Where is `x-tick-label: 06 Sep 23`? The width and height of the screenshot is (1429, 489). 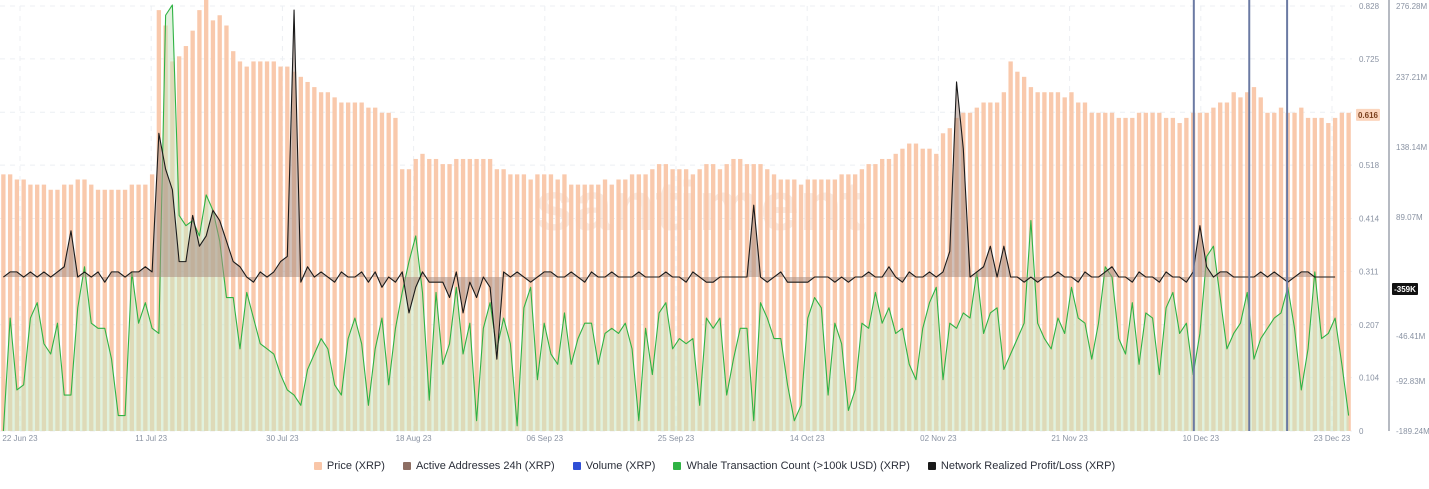
x-tick-label: 06 Sep 23 is located at coordinates (545, 438).